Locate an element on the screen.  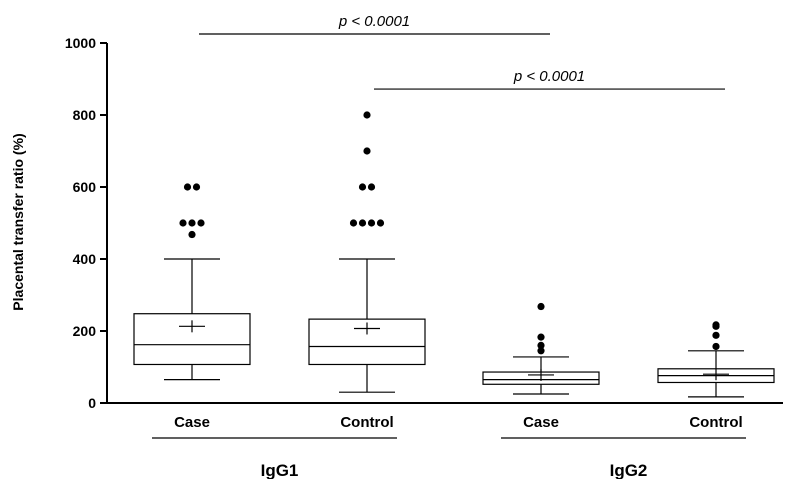
y-tick-label: 600 is located at coordinates (85, 187).